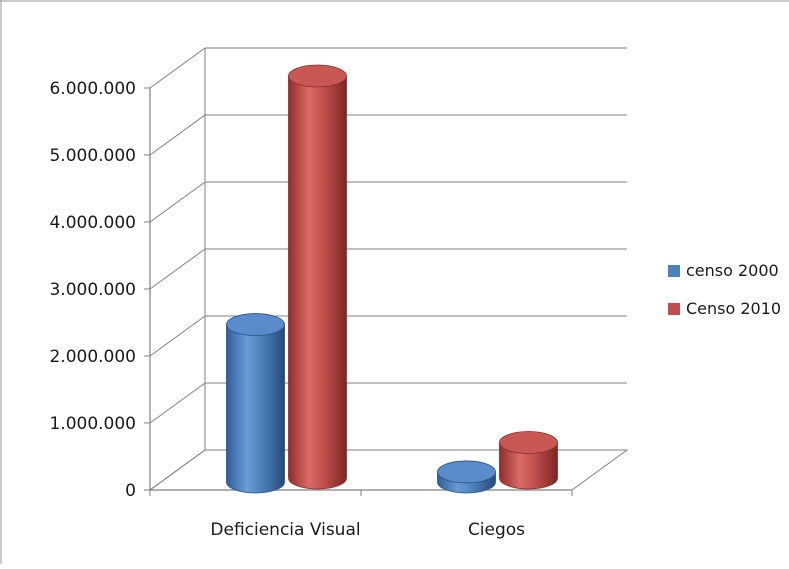  I want to click on x-tick-label: Deficiencia Visual, so click(285, 530).